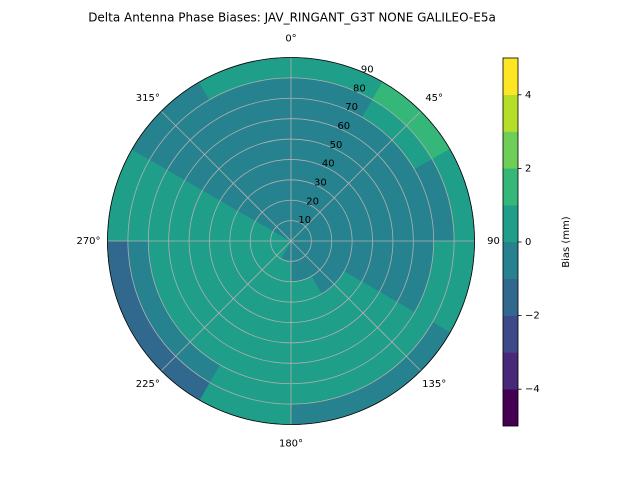 The width and height of the screenshot is (640, 480). I want to click on r-tick-label: 90, so click(367, 69).